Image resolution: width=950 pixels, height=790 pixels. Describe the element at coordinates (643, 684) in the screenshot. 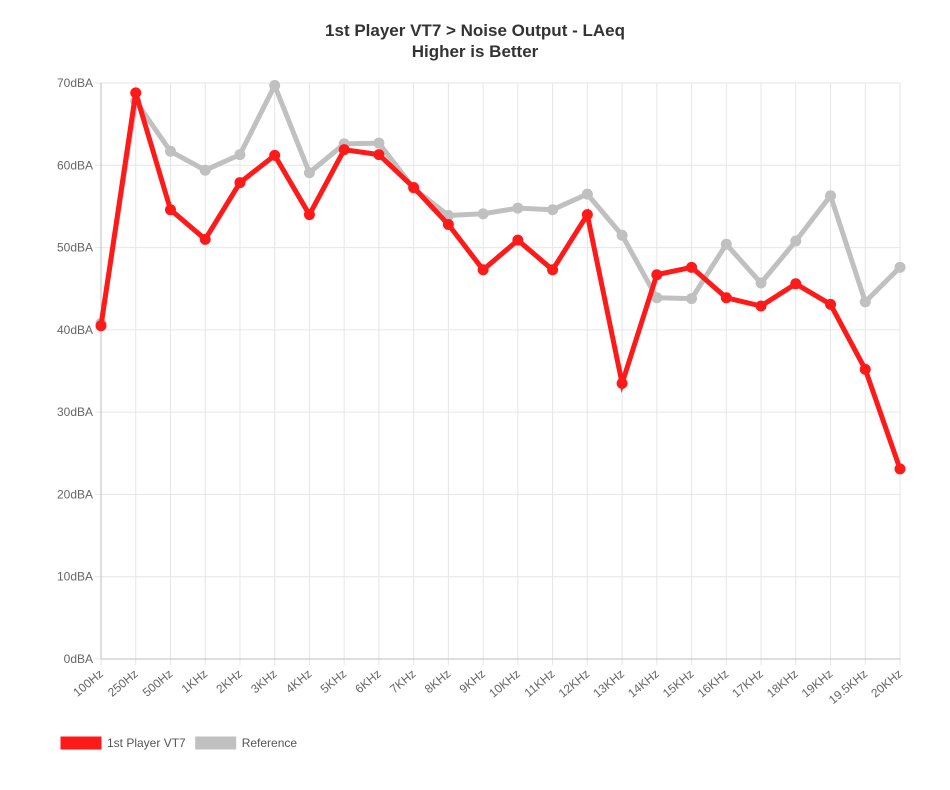

I see `x-tick-label: 14KHz` at that location.